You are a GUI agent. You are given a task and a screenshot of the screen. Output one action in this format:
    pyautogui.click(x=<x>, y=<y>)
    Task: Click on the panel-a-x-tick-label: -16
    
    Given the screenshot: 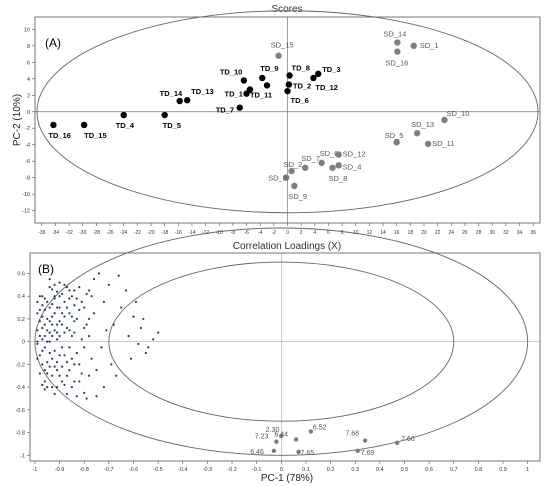 What is the action you would take?
    pyautogui.click(x=178, y=233)
    